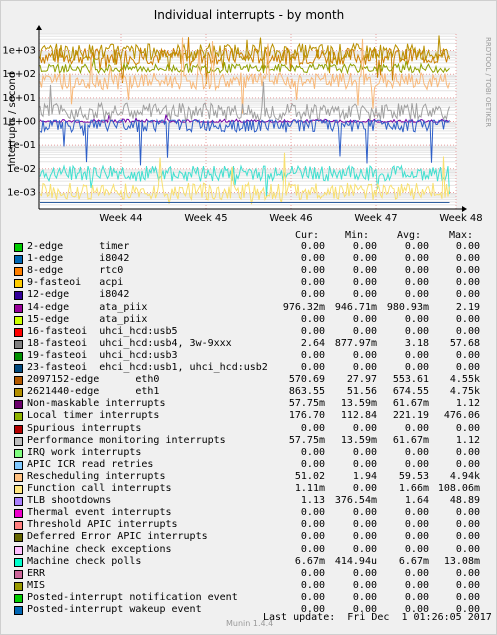 This screenshot has width=497, height=635. Describe the element at coordinates (248, 550) in the screenshot. I see `legend-row: Machine check exceptions 0.00 0.00 0.00 0.00` at that location.